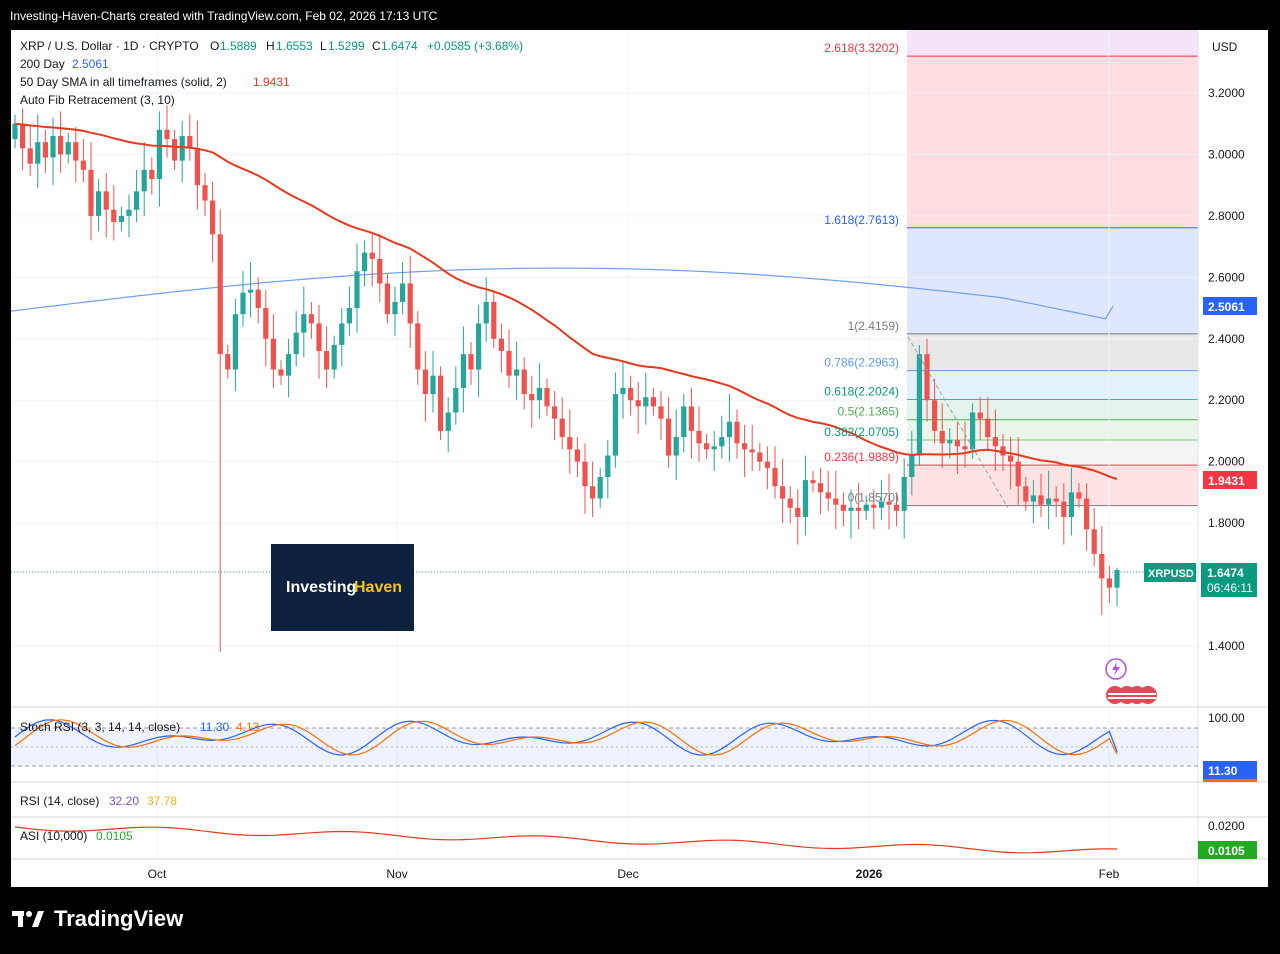 Image resolution: width=1280 pixels, height=954 pixels. Describe the element at coordinates (634, 874) in the screenshot. I see `time-axis: Oct Nov Dec 2026 Feb` at that location.